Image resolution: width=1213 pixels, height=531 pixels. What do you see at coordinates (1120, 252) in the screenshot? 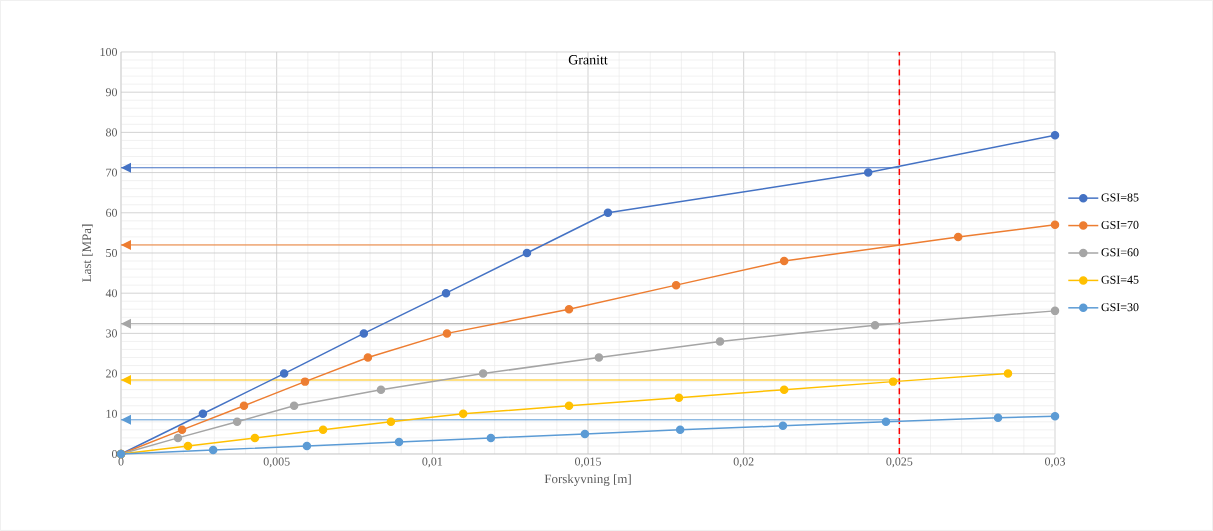
I see `legend-label: GSI=60` at bounding box center [1120, 252].